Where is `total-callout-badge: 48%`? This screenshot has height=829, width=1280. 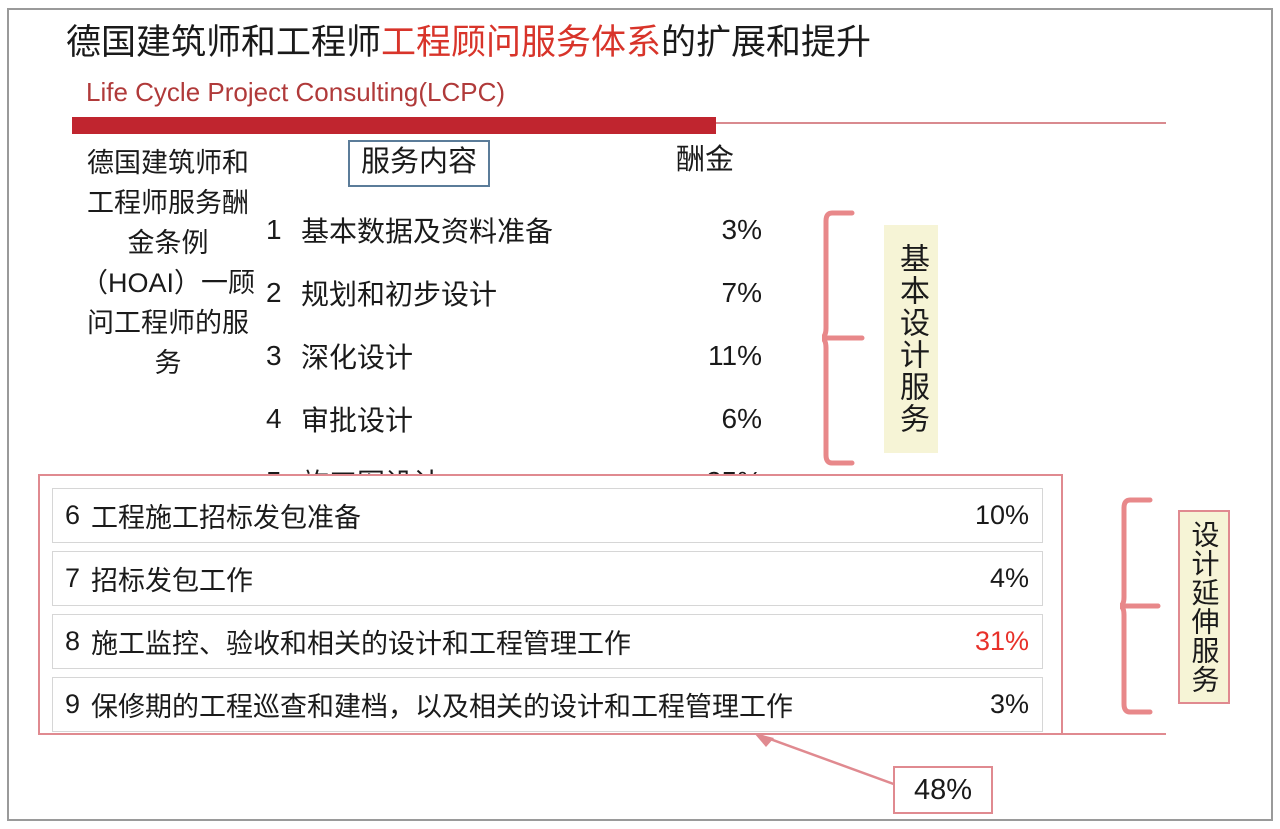 total-callout-badge: 48% is located at coordinates (943, 790).